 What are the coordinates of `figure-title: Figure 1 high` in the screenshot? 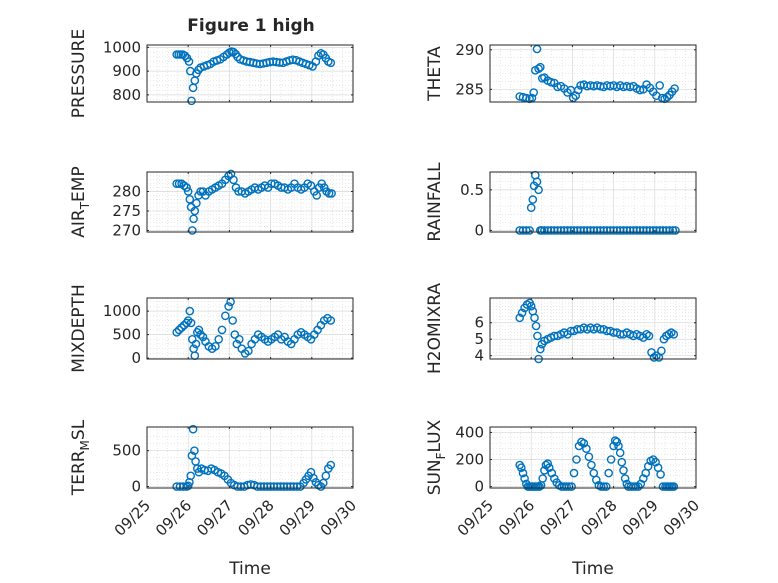 It's located at (251, 26).